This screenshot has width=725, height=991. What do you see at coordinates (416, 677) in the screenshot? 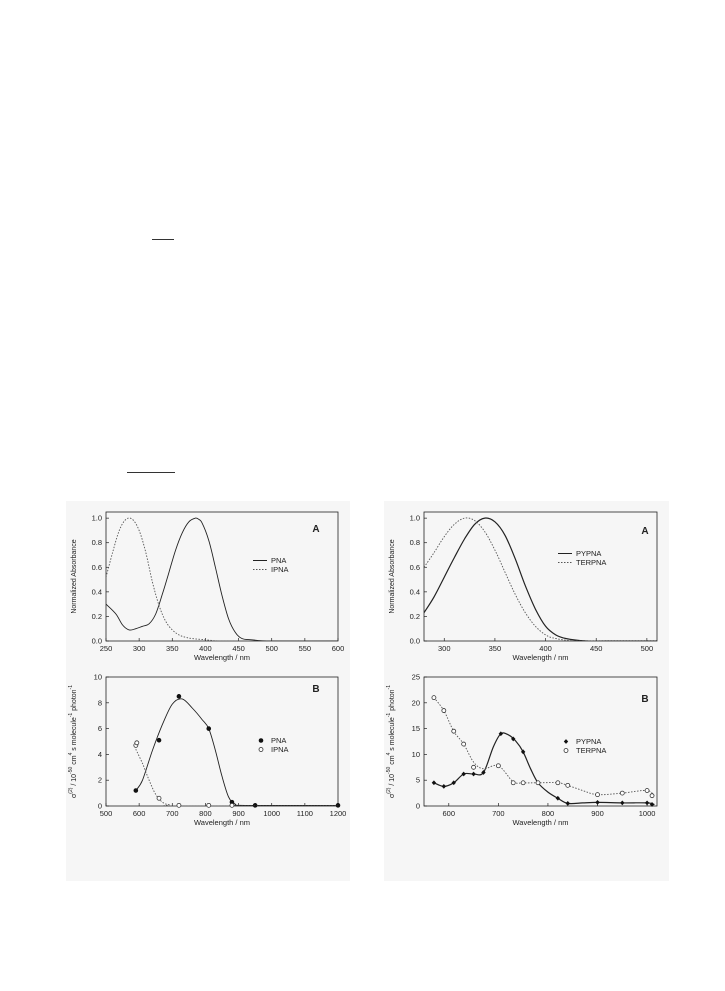
I see `y-tick-label: 25` at bounding box center [416, 677].